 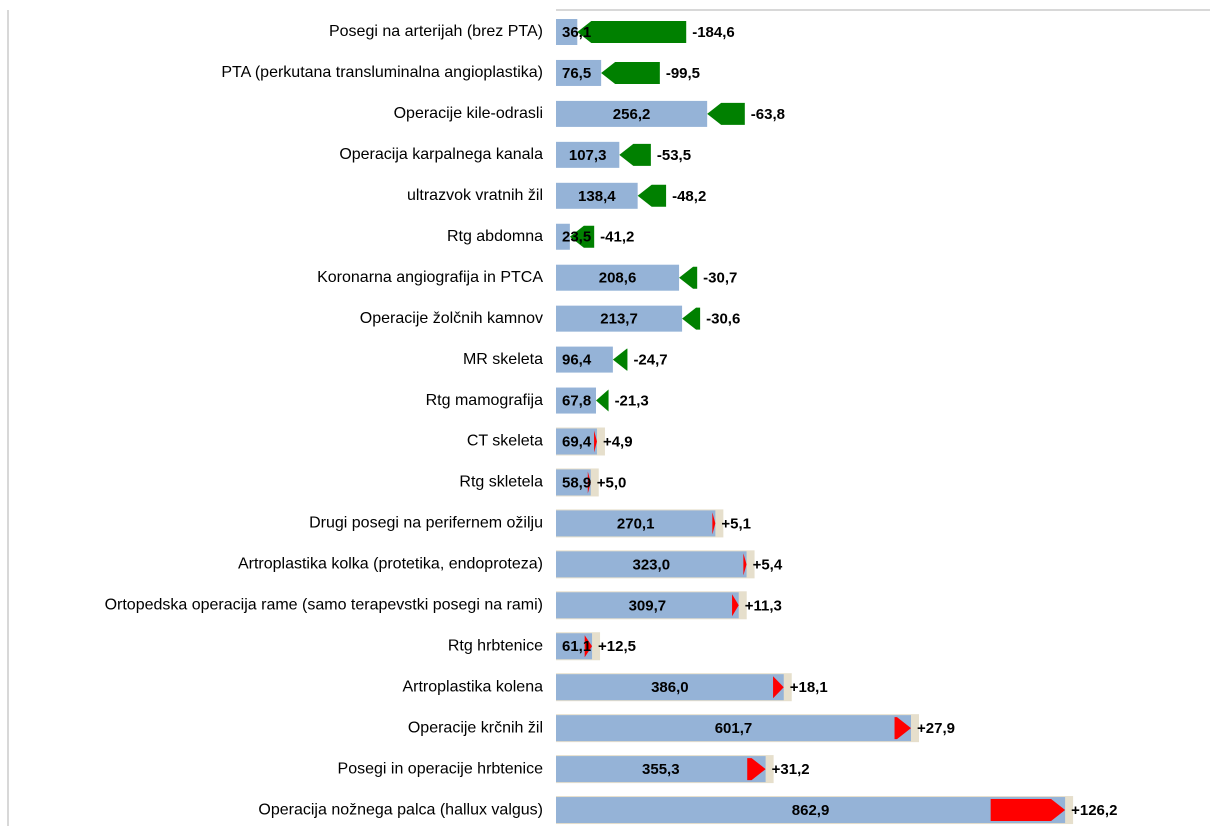 What do you see at coordinates (475, 195) in the screenshot?
I see `category-label: ultrazvok vratnih žil` at bounding box center [475, 195].